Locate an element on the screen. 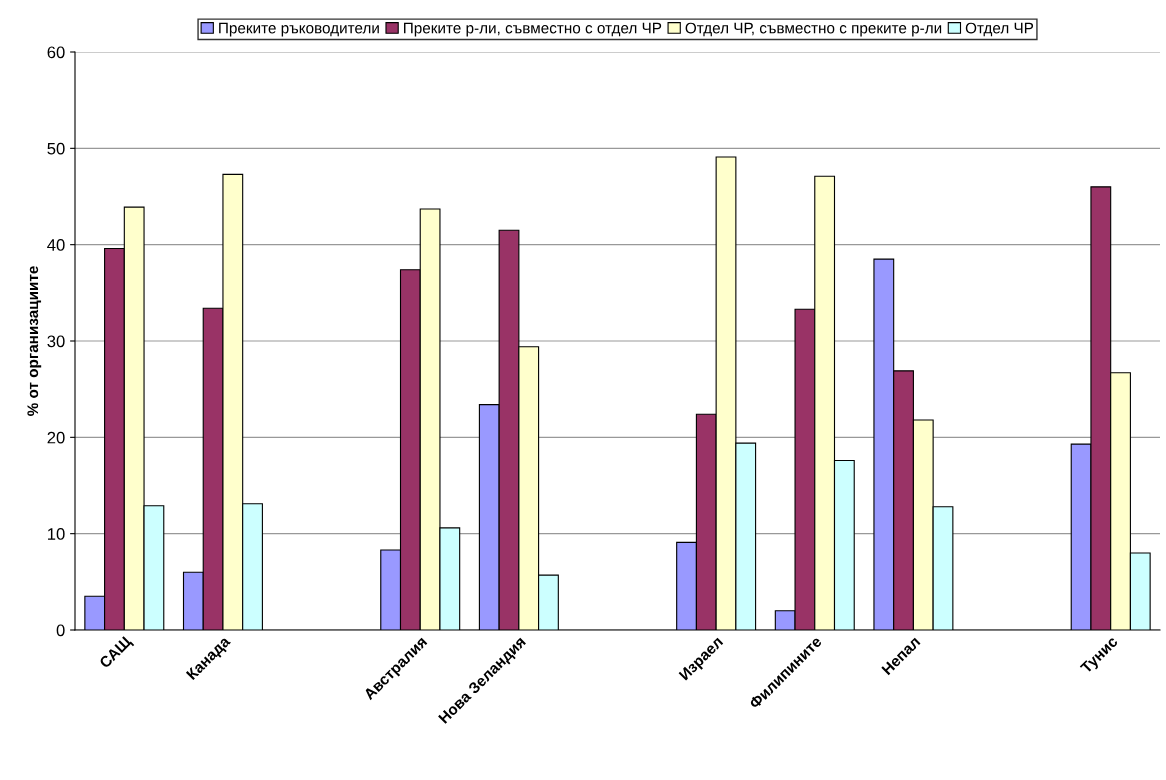 The image size is (1166, 780). y-tick-label: 0 is located at coordinates (60, 630).